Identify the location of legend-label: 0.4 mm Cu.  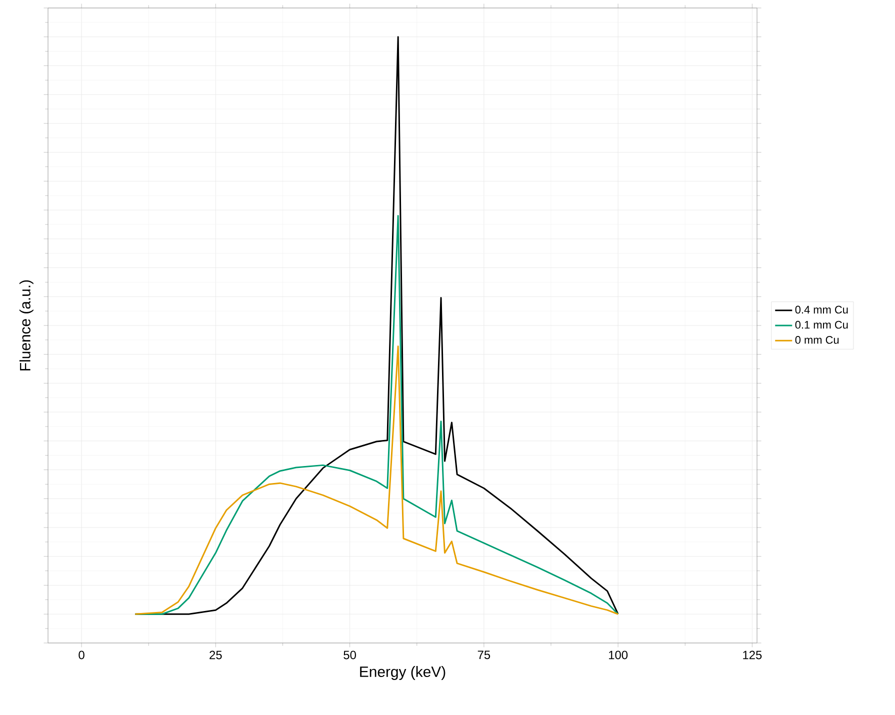
(821, 310).